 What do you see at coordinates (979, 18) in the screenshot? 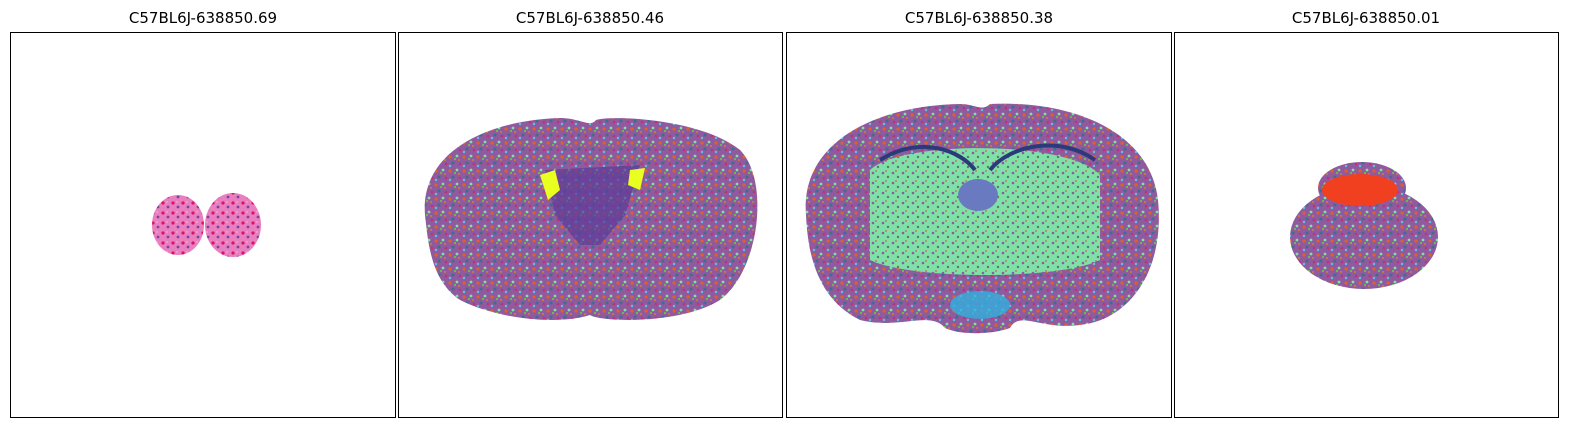
I see `panel-title: C57BL6J-638850.38` at bounding box center [979, 18].